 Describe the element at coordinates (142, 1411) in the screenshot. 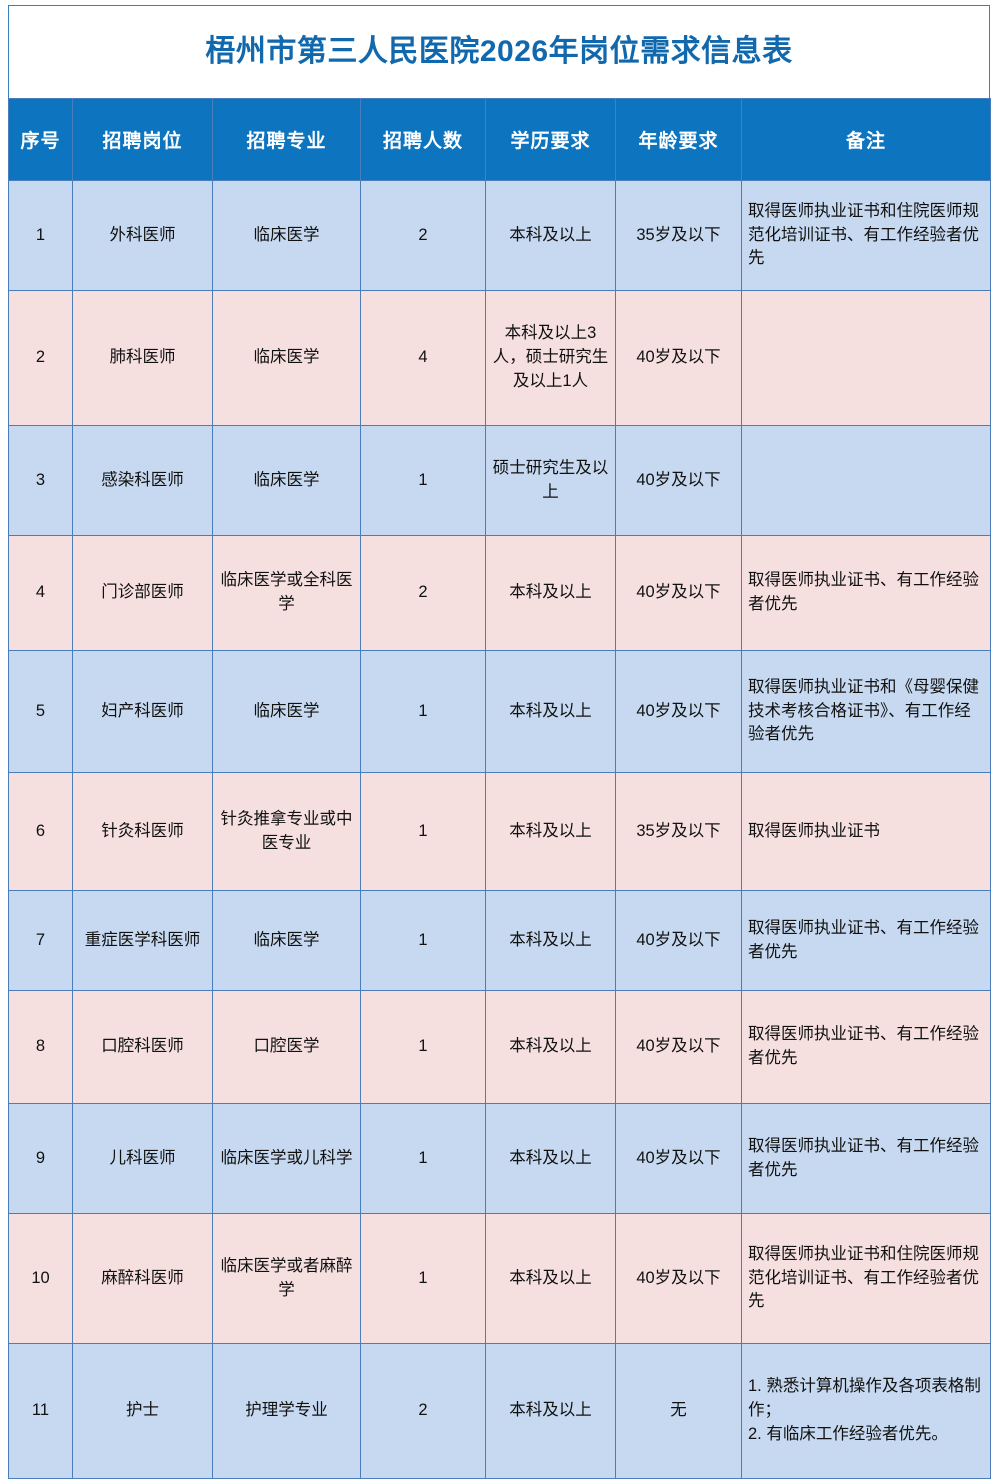

I see `cell-post: 护士` at that location.